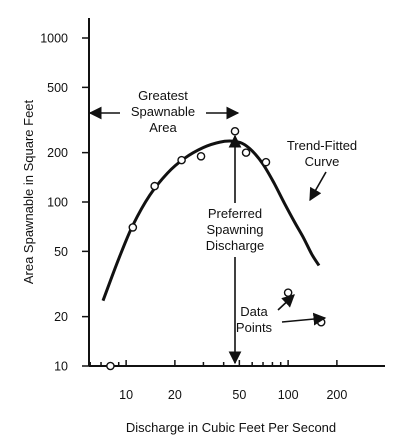  I want to click on trend-label-line1: Trend-Fitted, so click(322, 145).